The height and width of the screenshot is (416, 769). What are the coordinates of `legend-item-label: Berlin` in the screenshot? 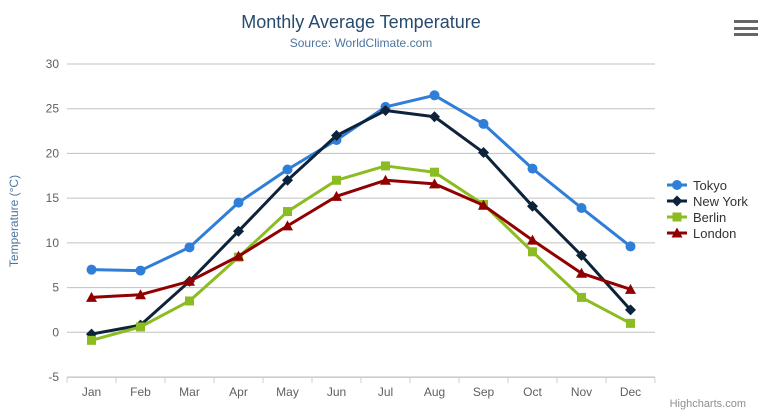 It's located at (710, 217).